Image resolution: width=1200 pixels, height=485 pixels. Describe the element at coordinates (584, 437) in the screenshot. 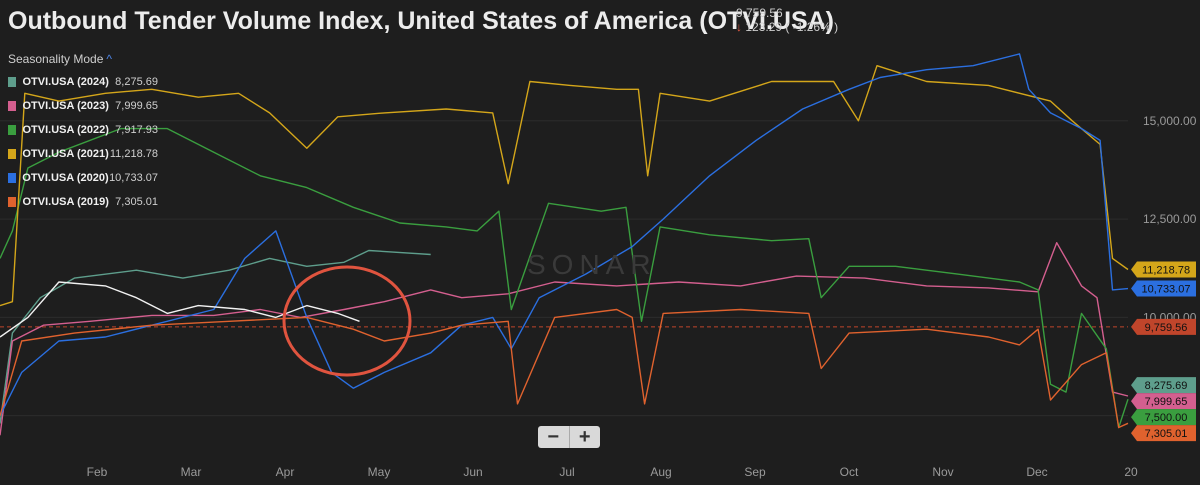

I see `zoom-in-button: +` at that location.